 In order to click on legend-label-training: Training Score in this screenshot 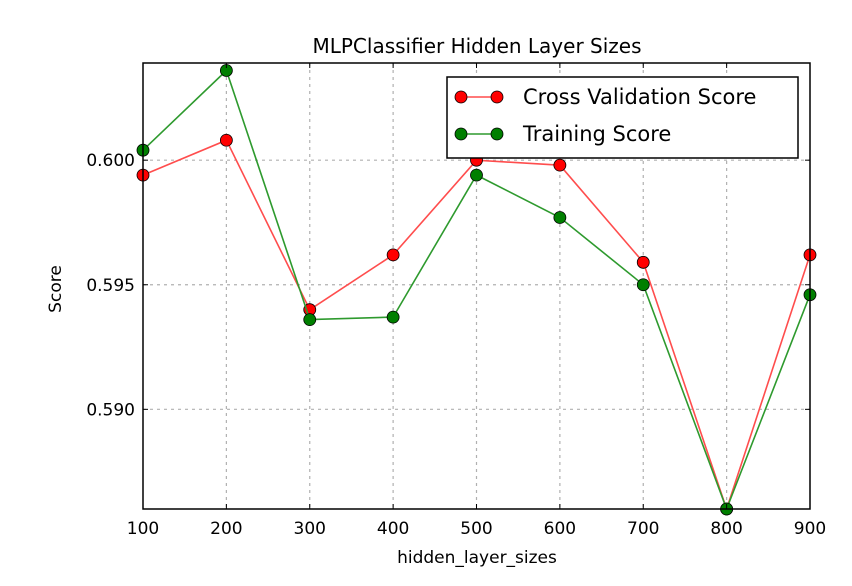, I will do `click(596, 134)`.